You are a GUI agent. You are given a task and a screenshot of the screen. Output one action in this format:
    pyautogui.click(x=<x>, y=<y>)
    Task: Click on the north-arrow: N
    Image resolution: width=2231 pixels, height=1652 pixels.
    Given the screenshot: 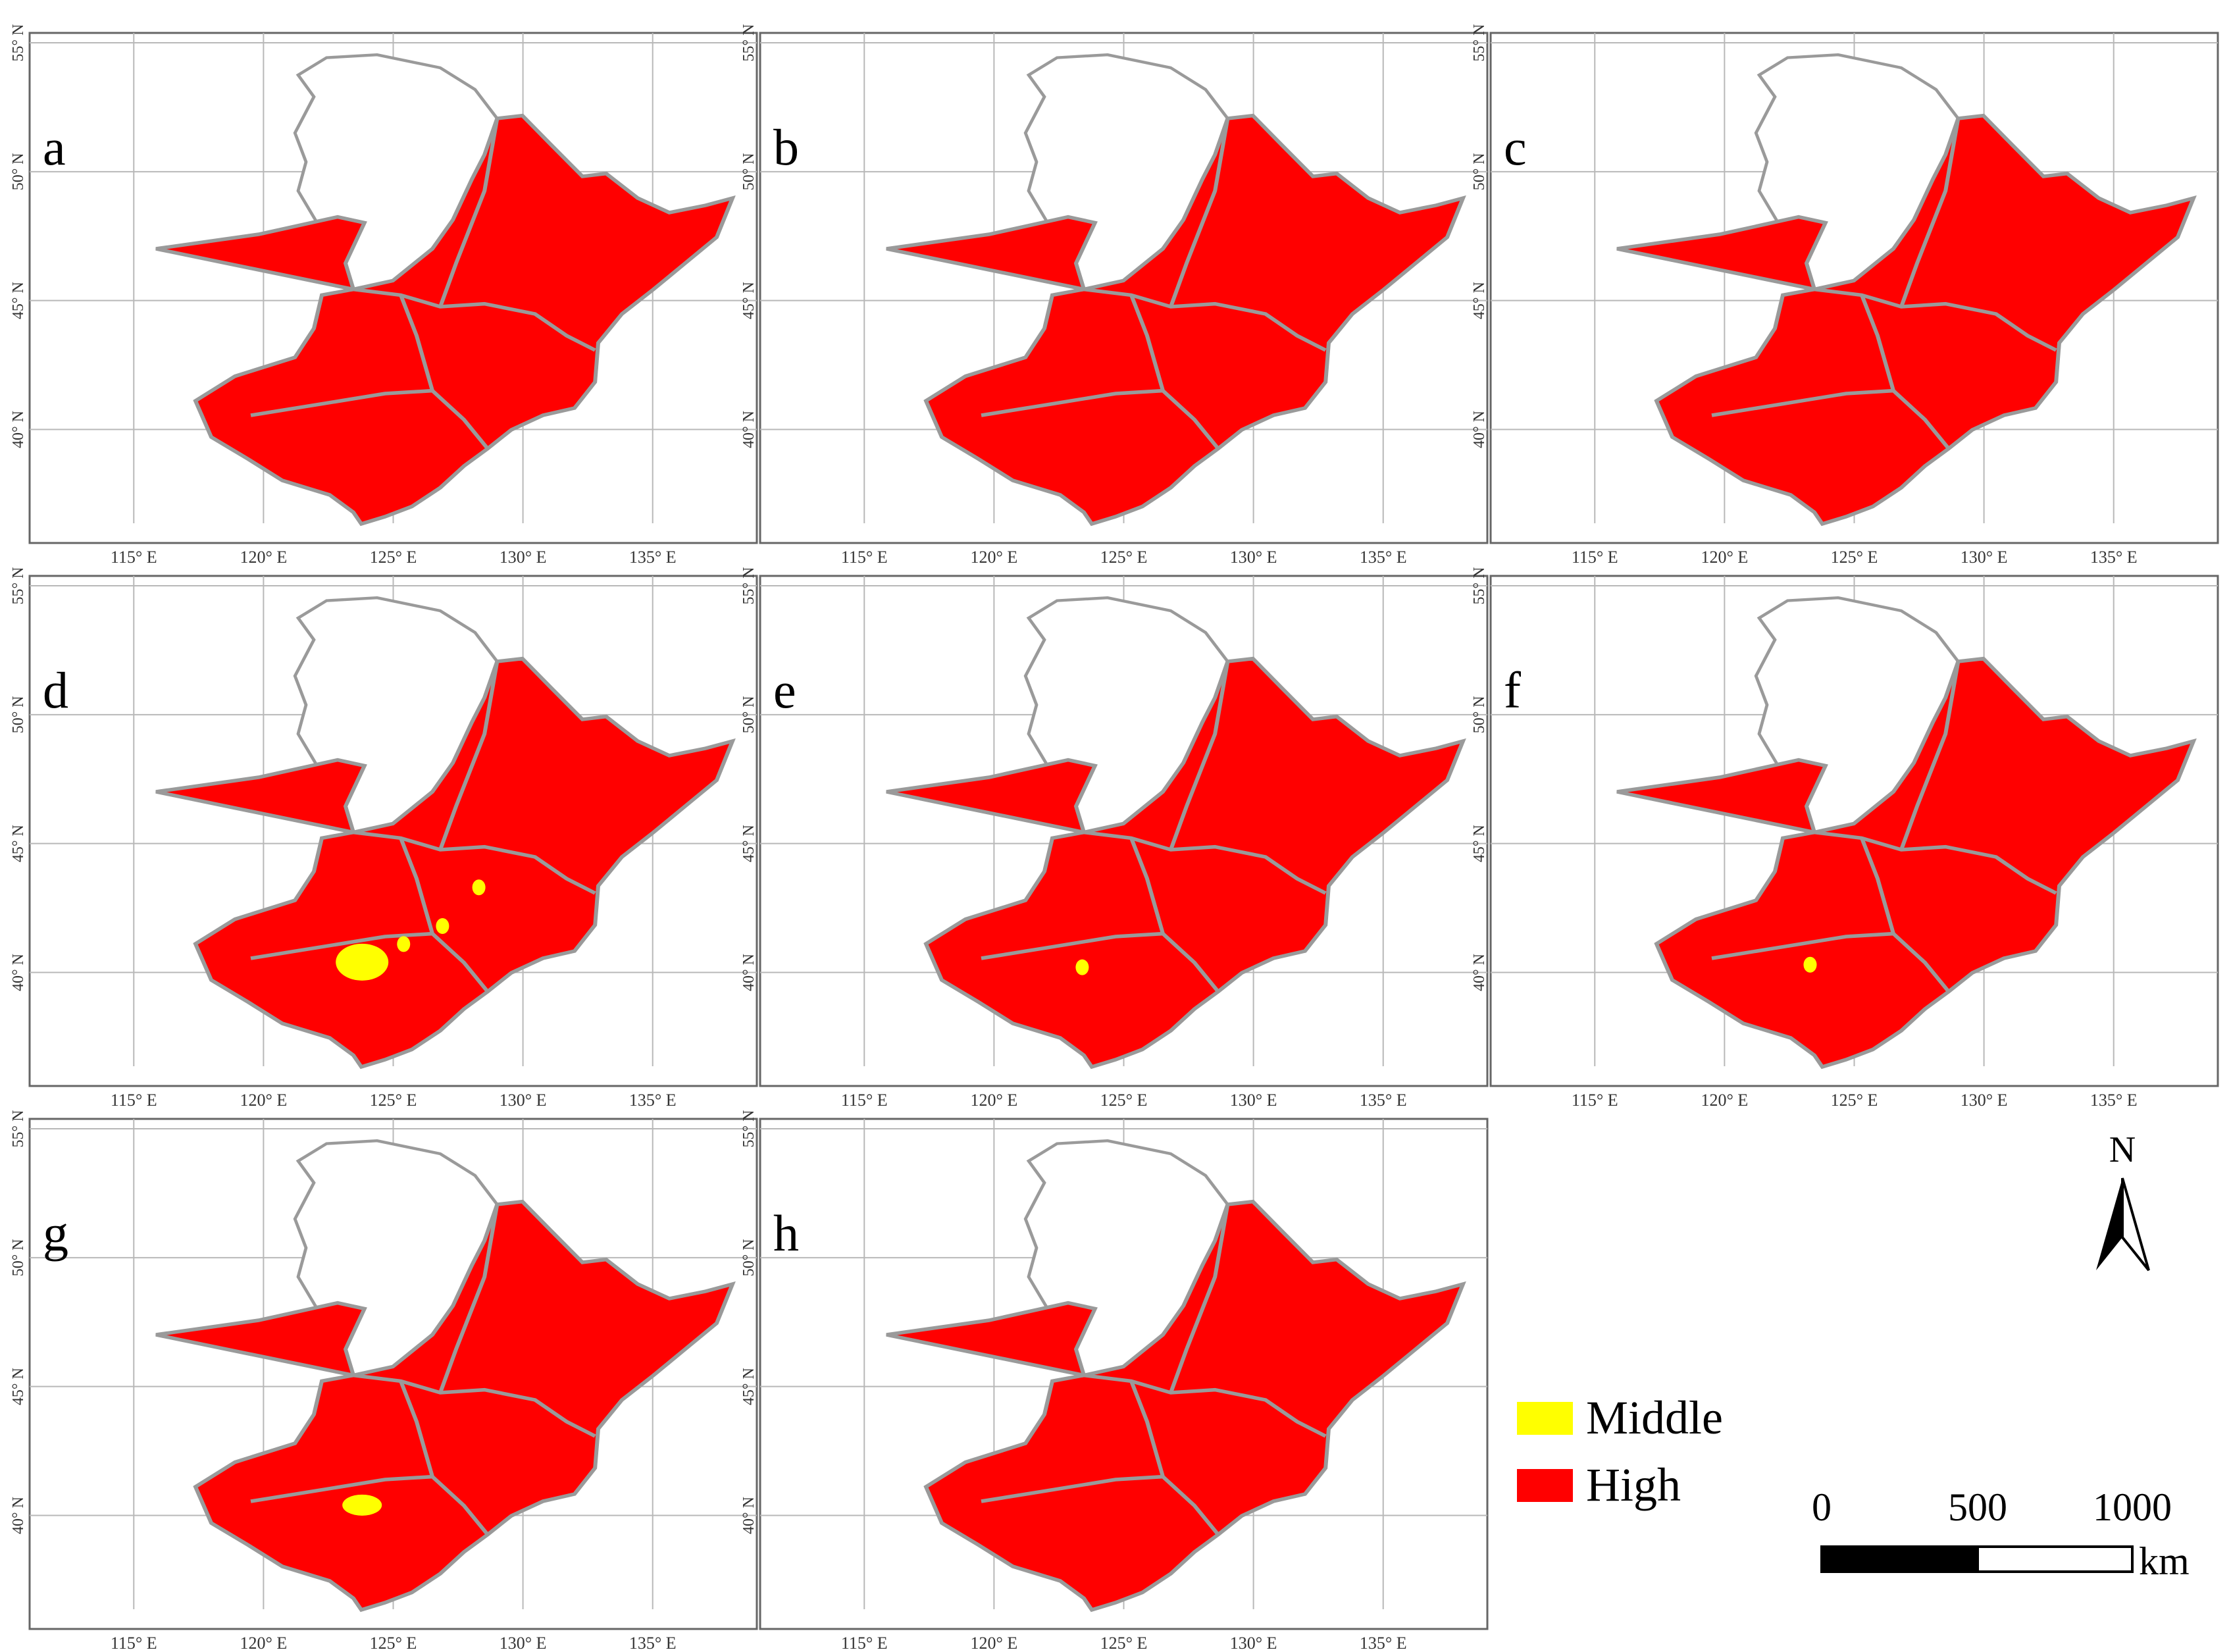 What is the action you would take?
    pyautogui.click(x=2123, y=1200)
    